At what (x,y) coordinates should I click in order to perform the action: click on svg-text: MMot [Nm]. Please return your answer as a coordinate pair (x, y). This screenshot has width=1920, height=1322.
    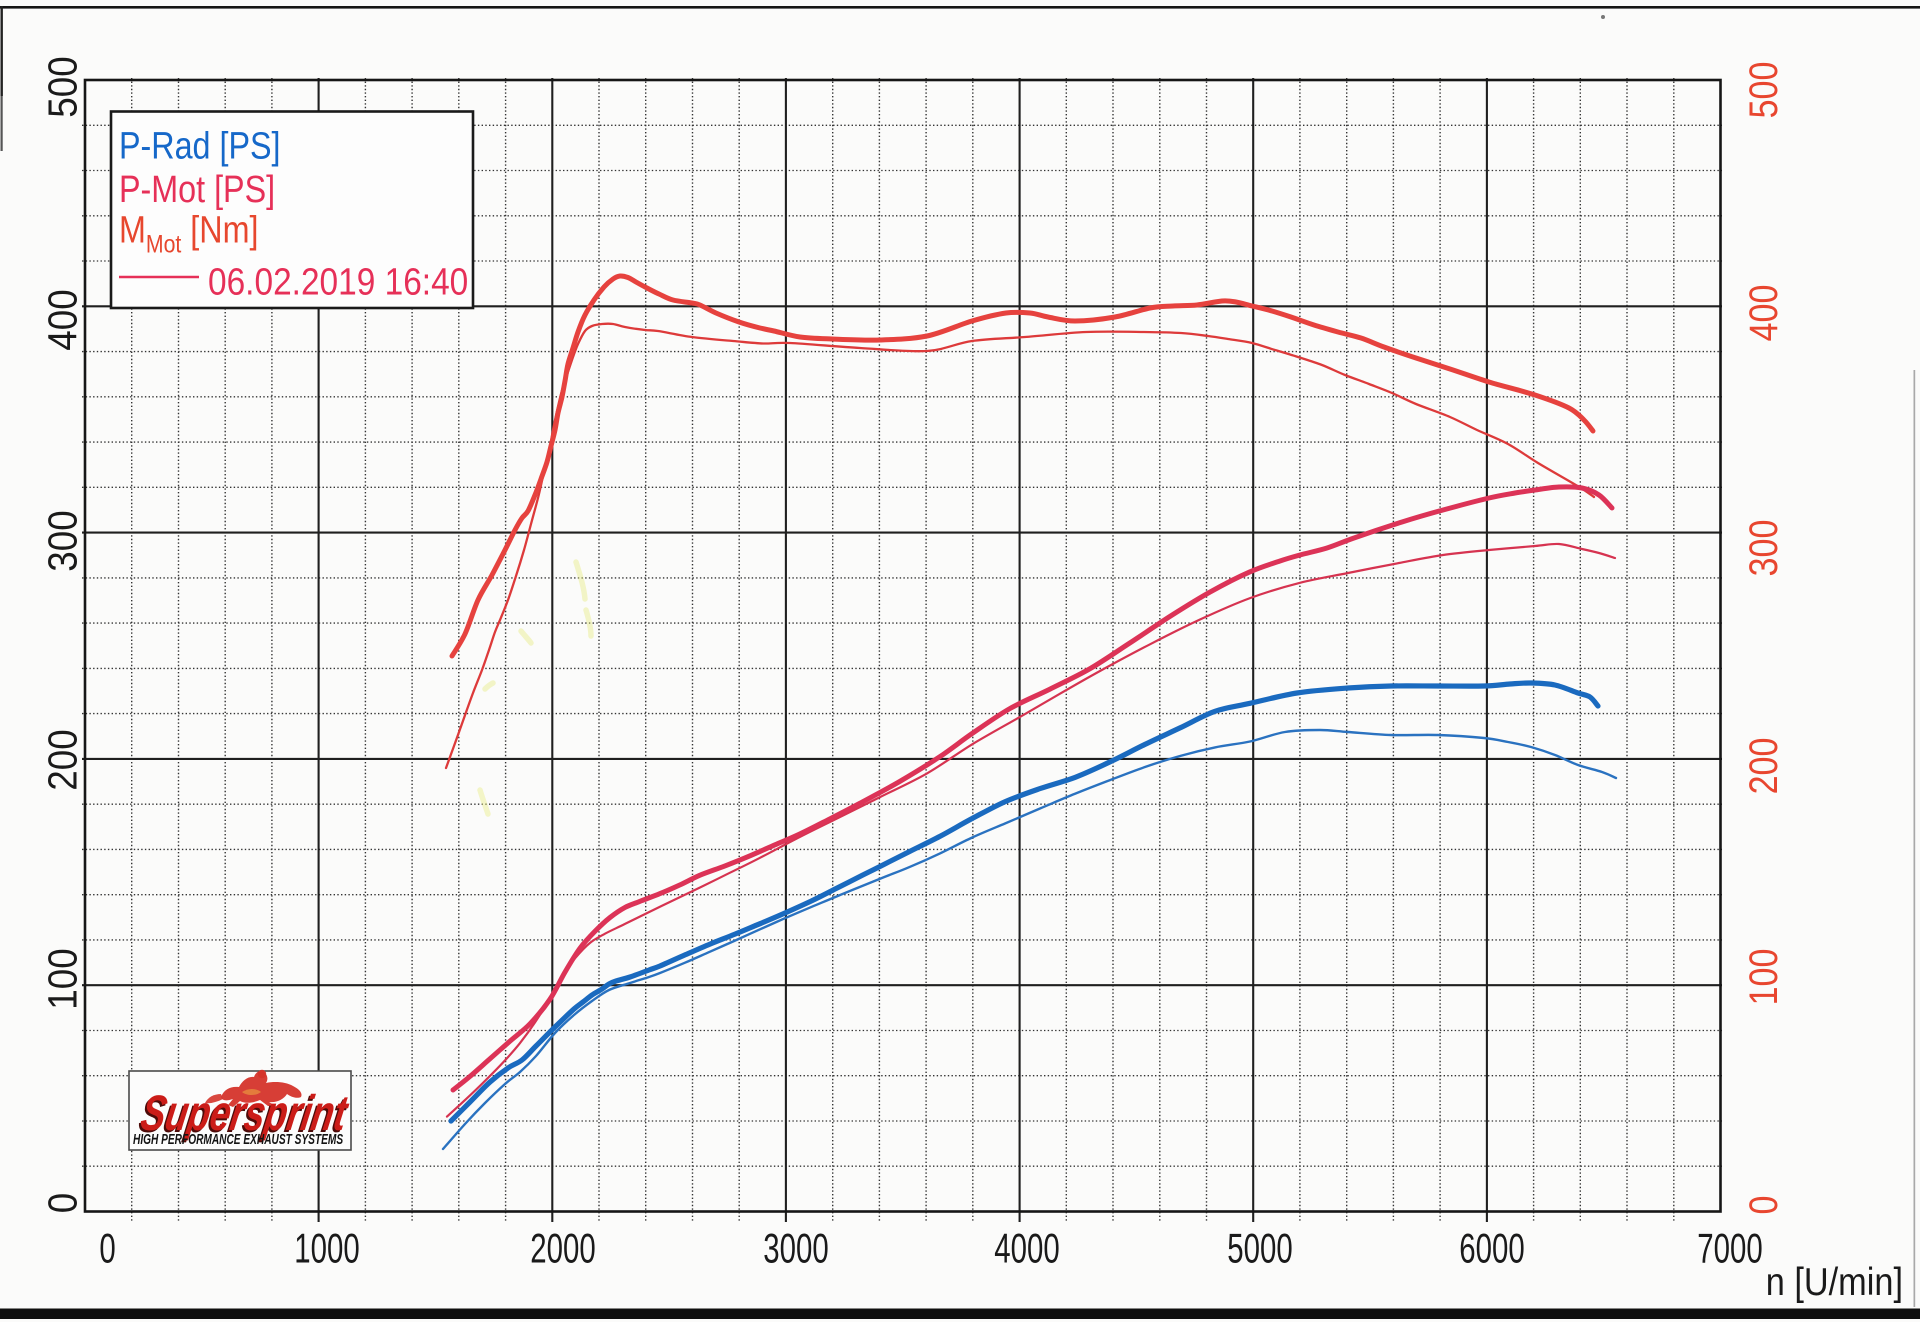
    Looking at the image, I should click on (188, 233).